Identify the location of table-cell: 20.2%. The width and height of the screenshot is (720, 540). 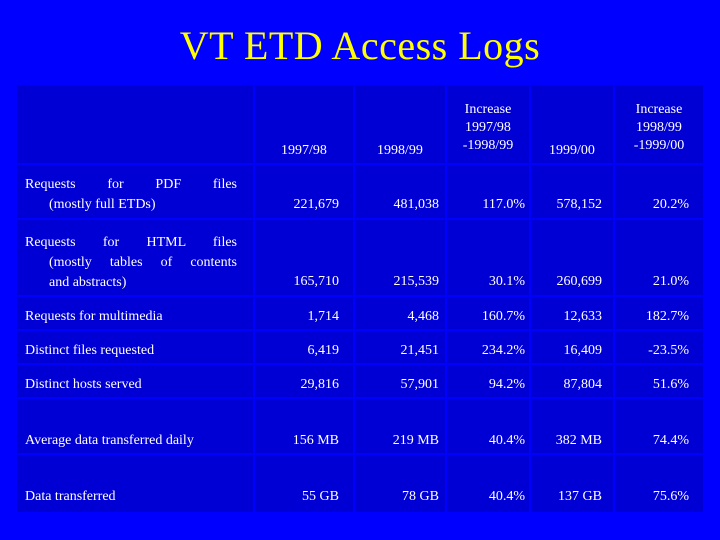
(670, 204).